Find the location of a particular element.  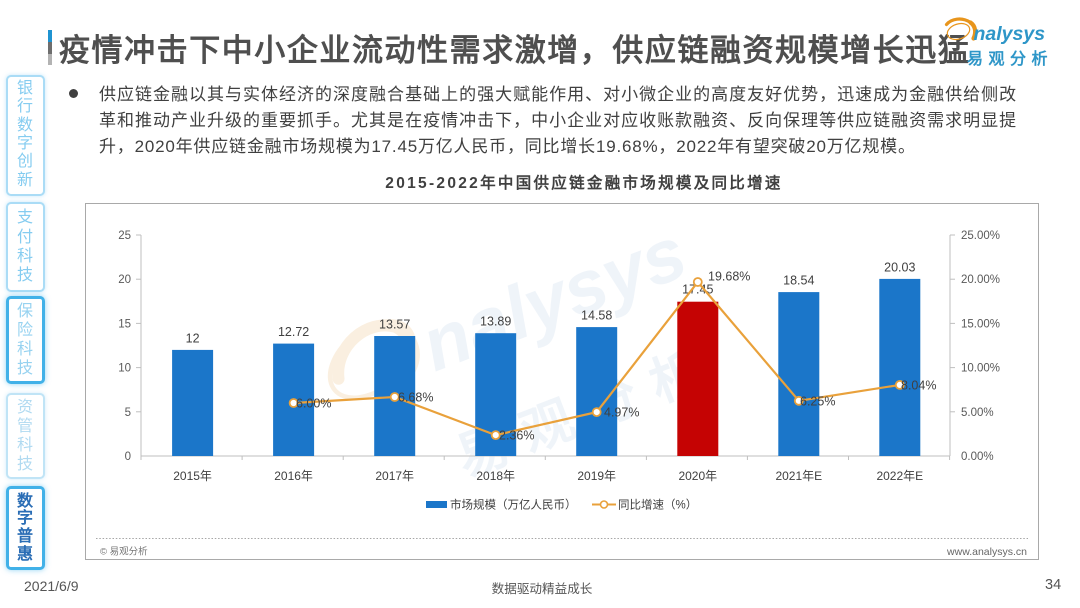

svg-text: 25.00% is located at coordinates (980, 236).